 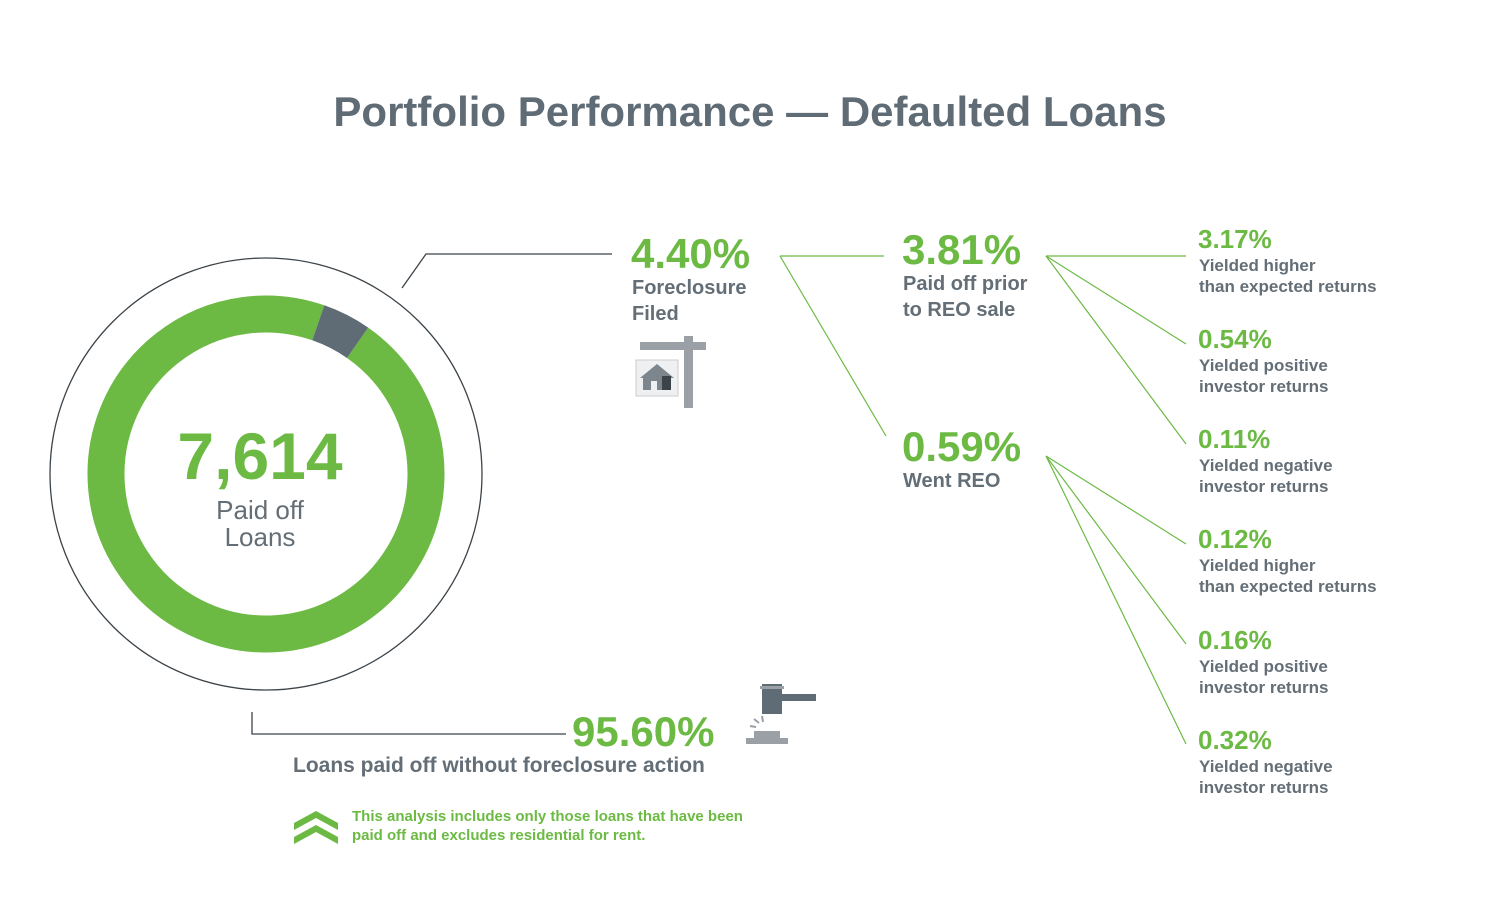 I want to click on house-for-sale-sign-icon, so click(x=670, y=372).